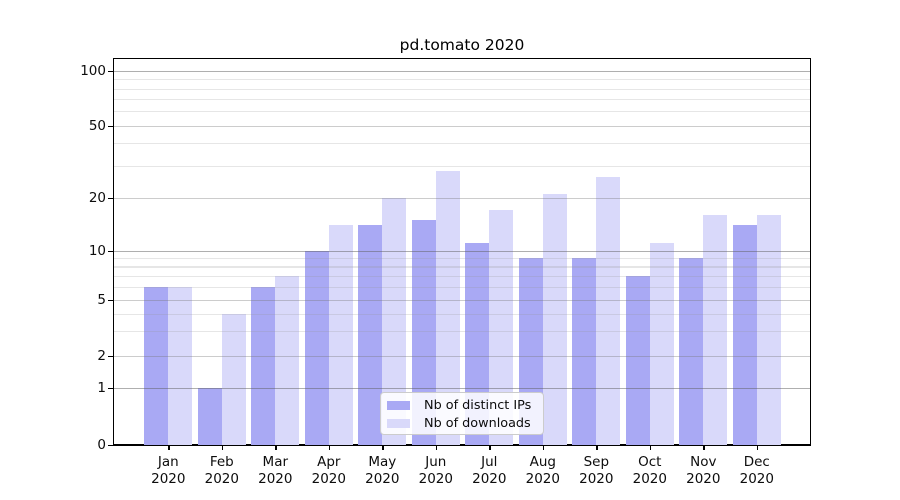 The height and width of the screenshot is (500, 900). I want to click on legend-row-distinct-ips: Nb of distinct IPs, so click(465, 405).